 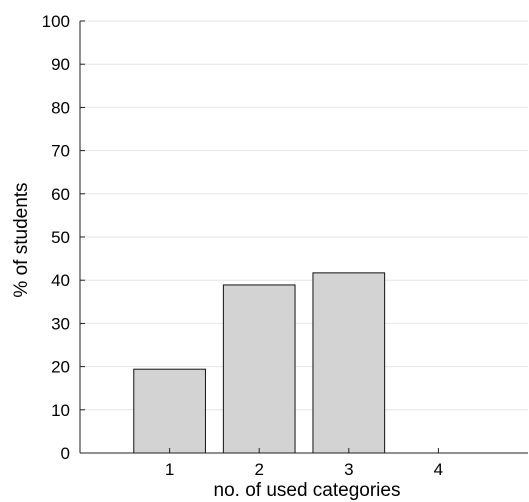 I want to click on x-tick-label: 3, so click(x=348, y=469).